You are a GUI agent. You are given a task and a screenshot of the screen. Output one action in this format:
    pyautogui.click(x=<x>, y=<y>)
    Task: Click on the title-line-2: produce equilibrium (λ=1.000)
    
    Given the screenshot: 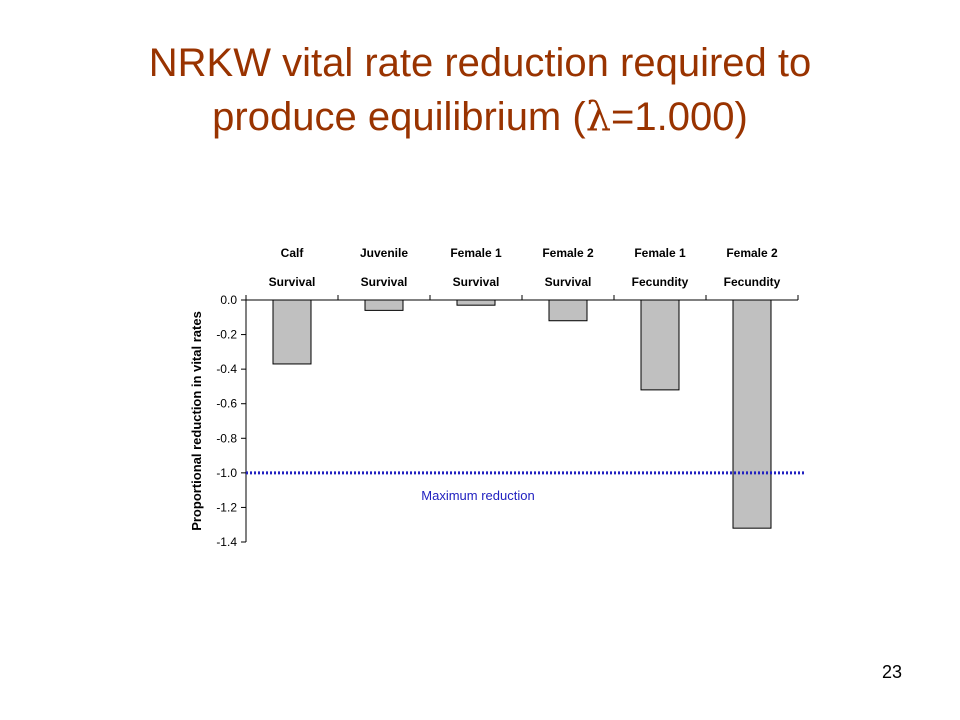 What is the action you would take?
    pyautogui.click(x=480, y=117)
    